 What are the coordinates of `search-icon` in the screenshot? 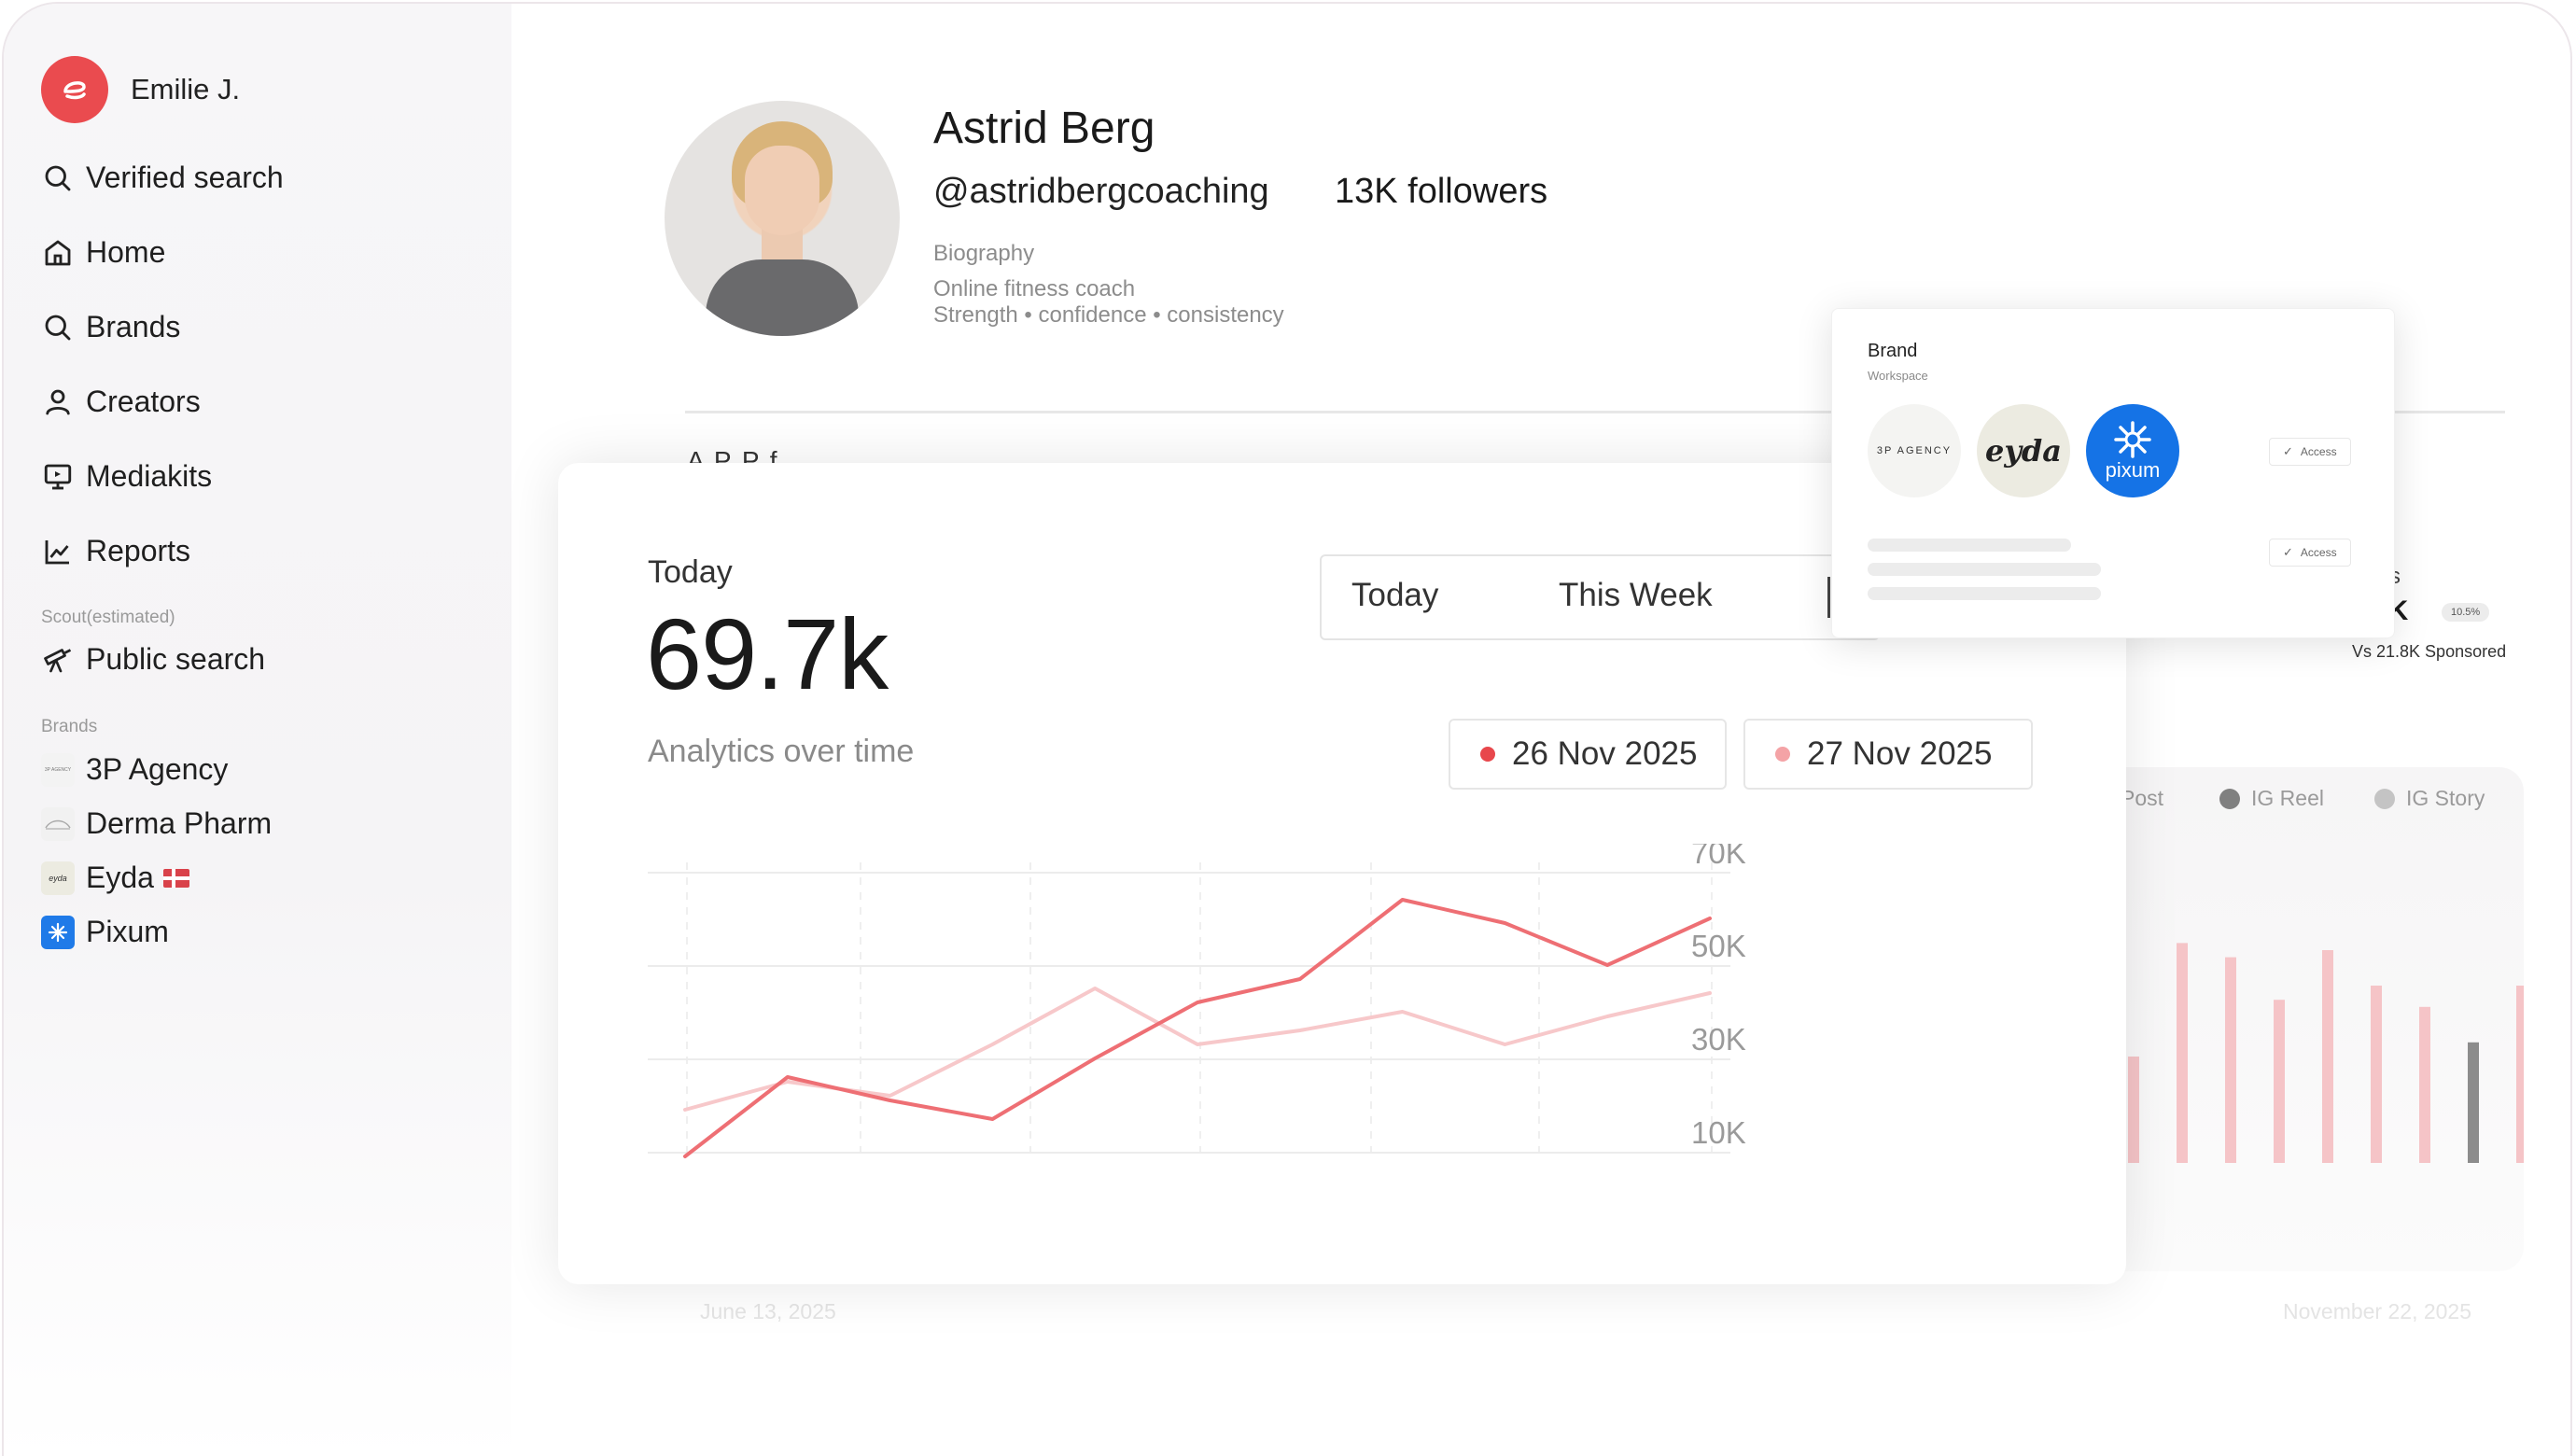 It's located at (58, 177).